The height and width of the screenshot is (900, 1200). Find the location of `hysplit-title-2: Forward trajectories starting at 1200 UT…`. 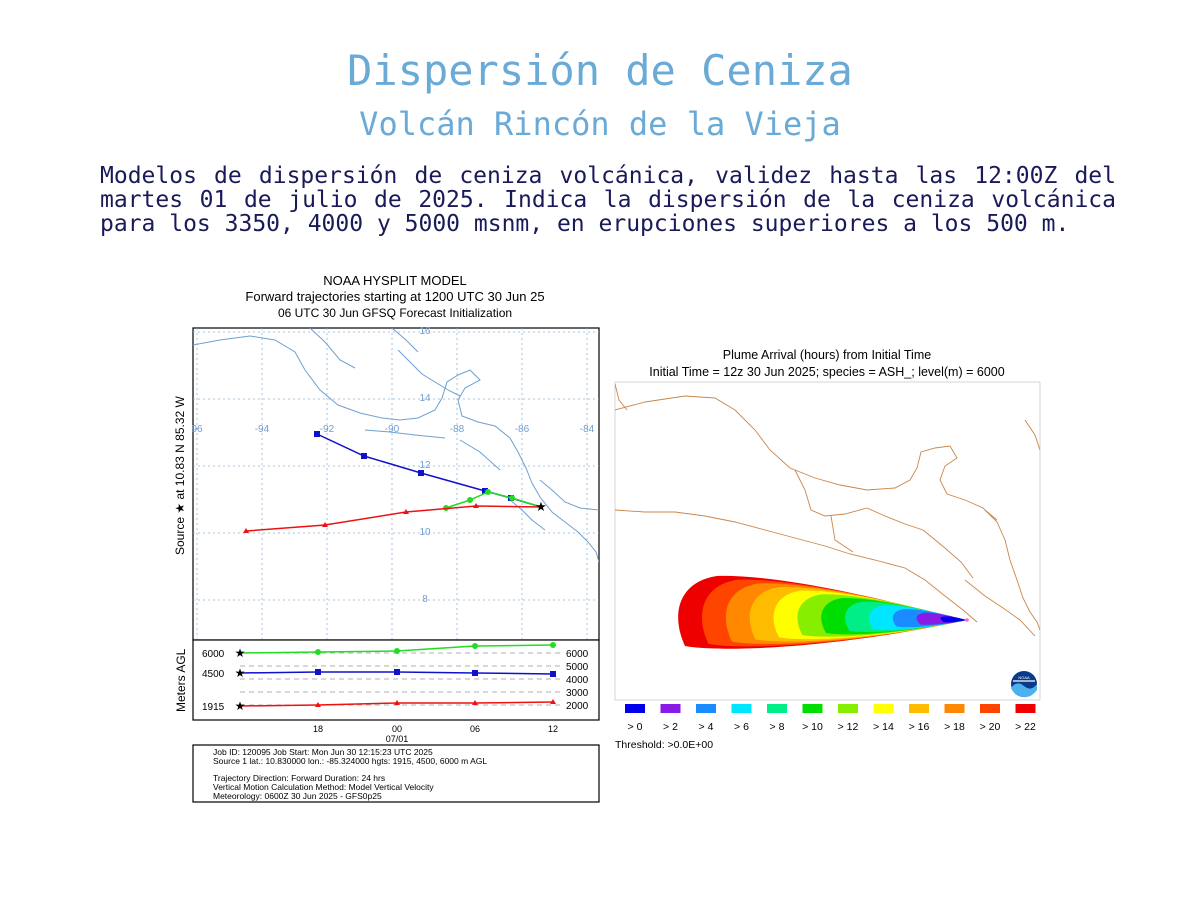

hysplit-title-2: Forward trajectories starting at 1200 UT… is located at coordinates (394, 296).